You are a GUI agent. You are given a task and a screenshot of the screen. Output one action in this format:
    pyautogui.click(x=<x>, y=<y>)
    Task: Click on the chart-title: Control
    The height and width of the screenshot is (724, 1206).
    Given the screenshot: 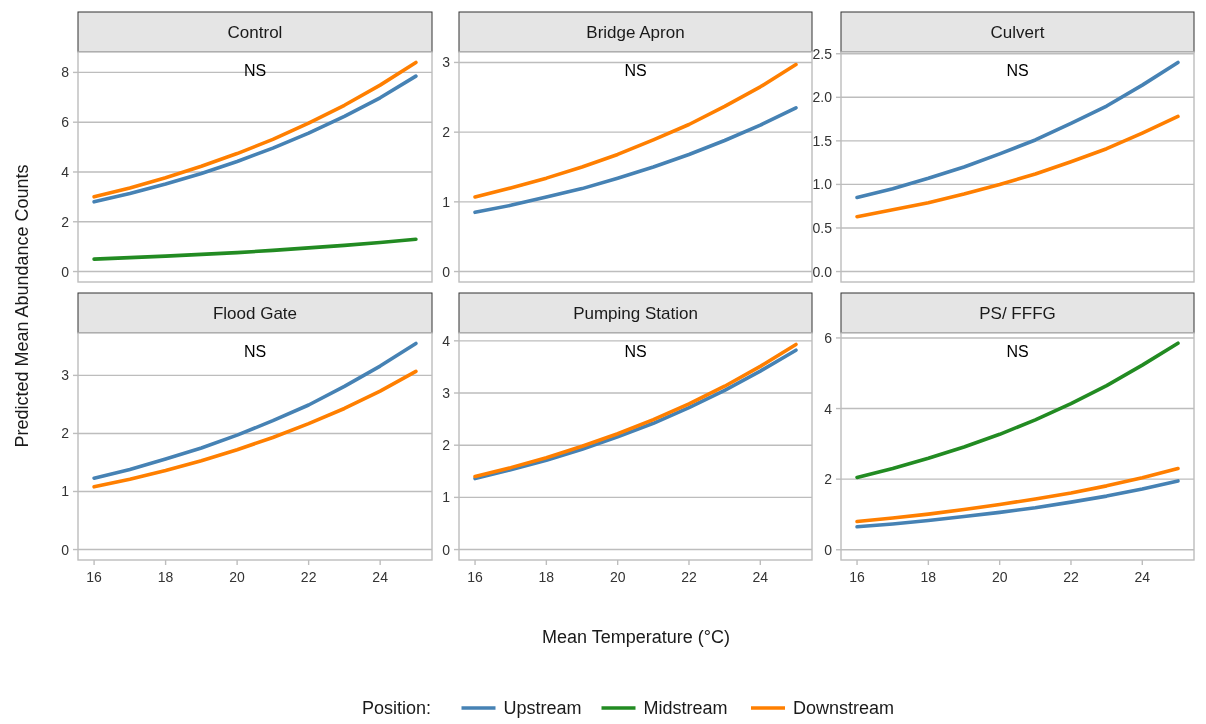 What is the action you would take?
    pyautogui.click(x=255, y=32)
    